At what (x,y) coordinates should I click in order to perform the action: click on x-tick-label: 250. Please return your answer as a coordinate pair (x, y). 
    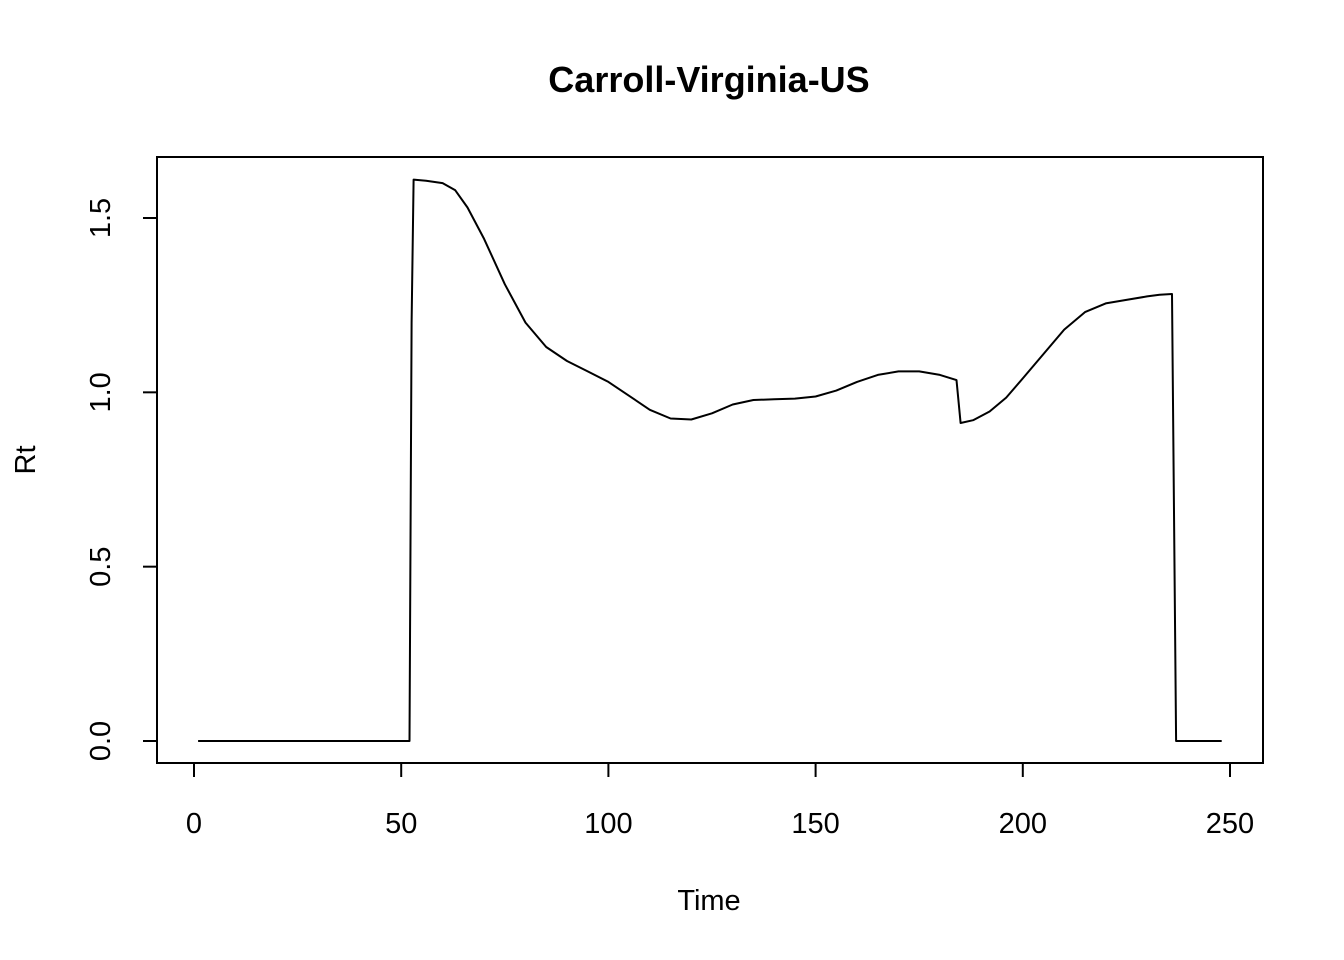
    Looking at the image, I should click on (1230, 824).